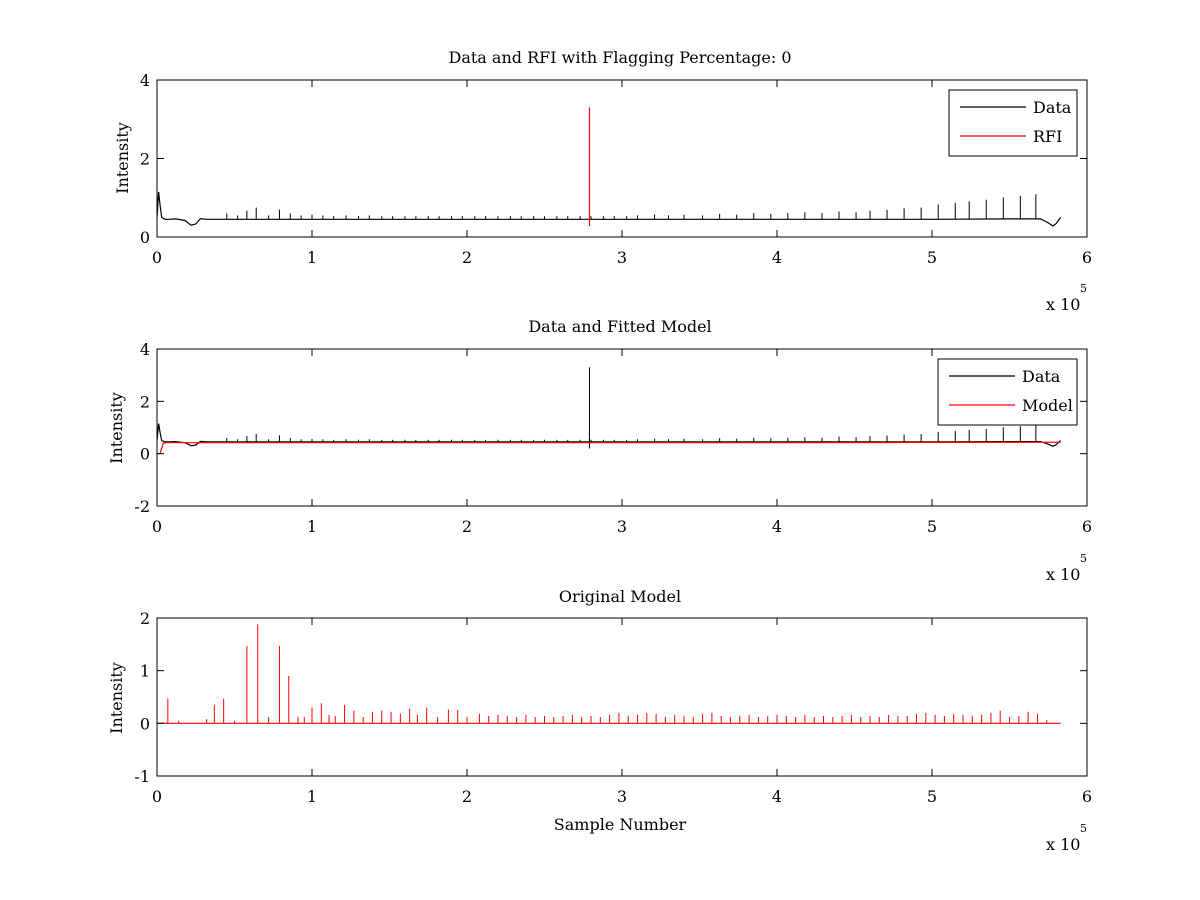 This screenshot has height=900, width=1200. Describe the element at coordinates (1083, 558) in the screenshot. I see `subplot-fitted-model-x-exponent: 5` at that location.